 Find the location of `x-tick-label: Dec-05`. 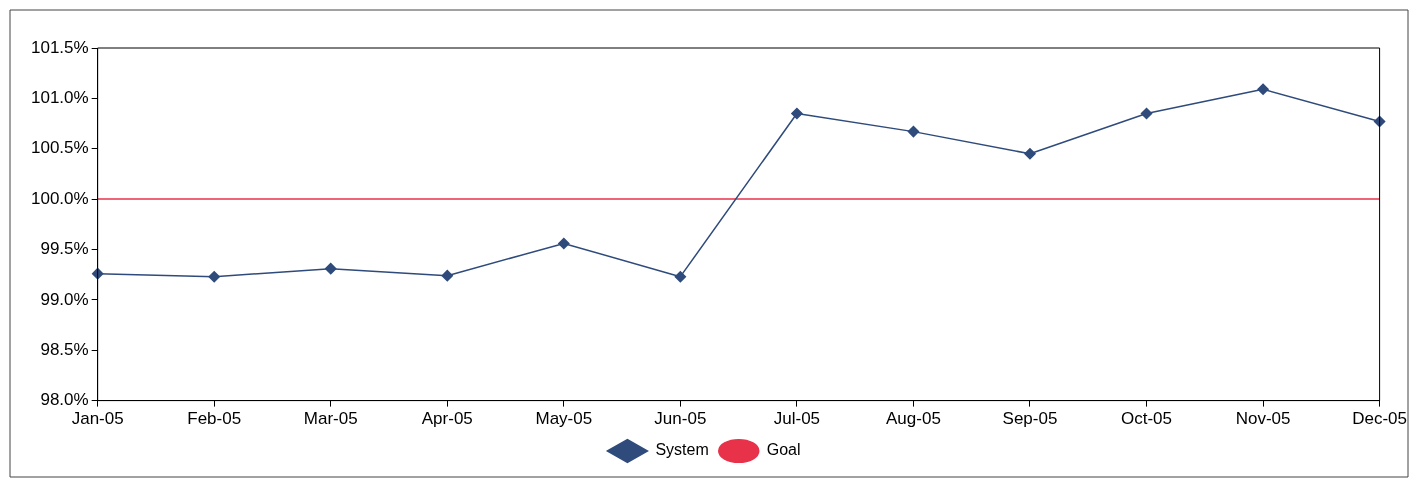

x-tick-label: Dec-05 is located at coordinates (1380, 419).